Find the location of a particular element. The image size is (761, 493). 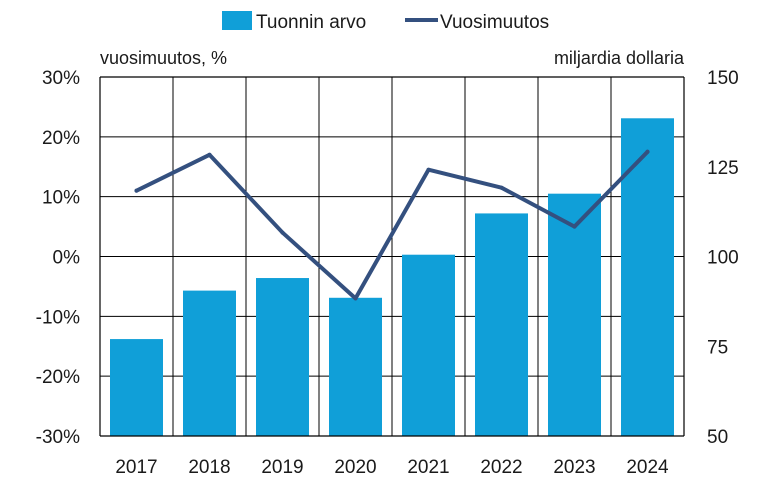

right-tick-label: 100 is located at coordinates (723, 258).